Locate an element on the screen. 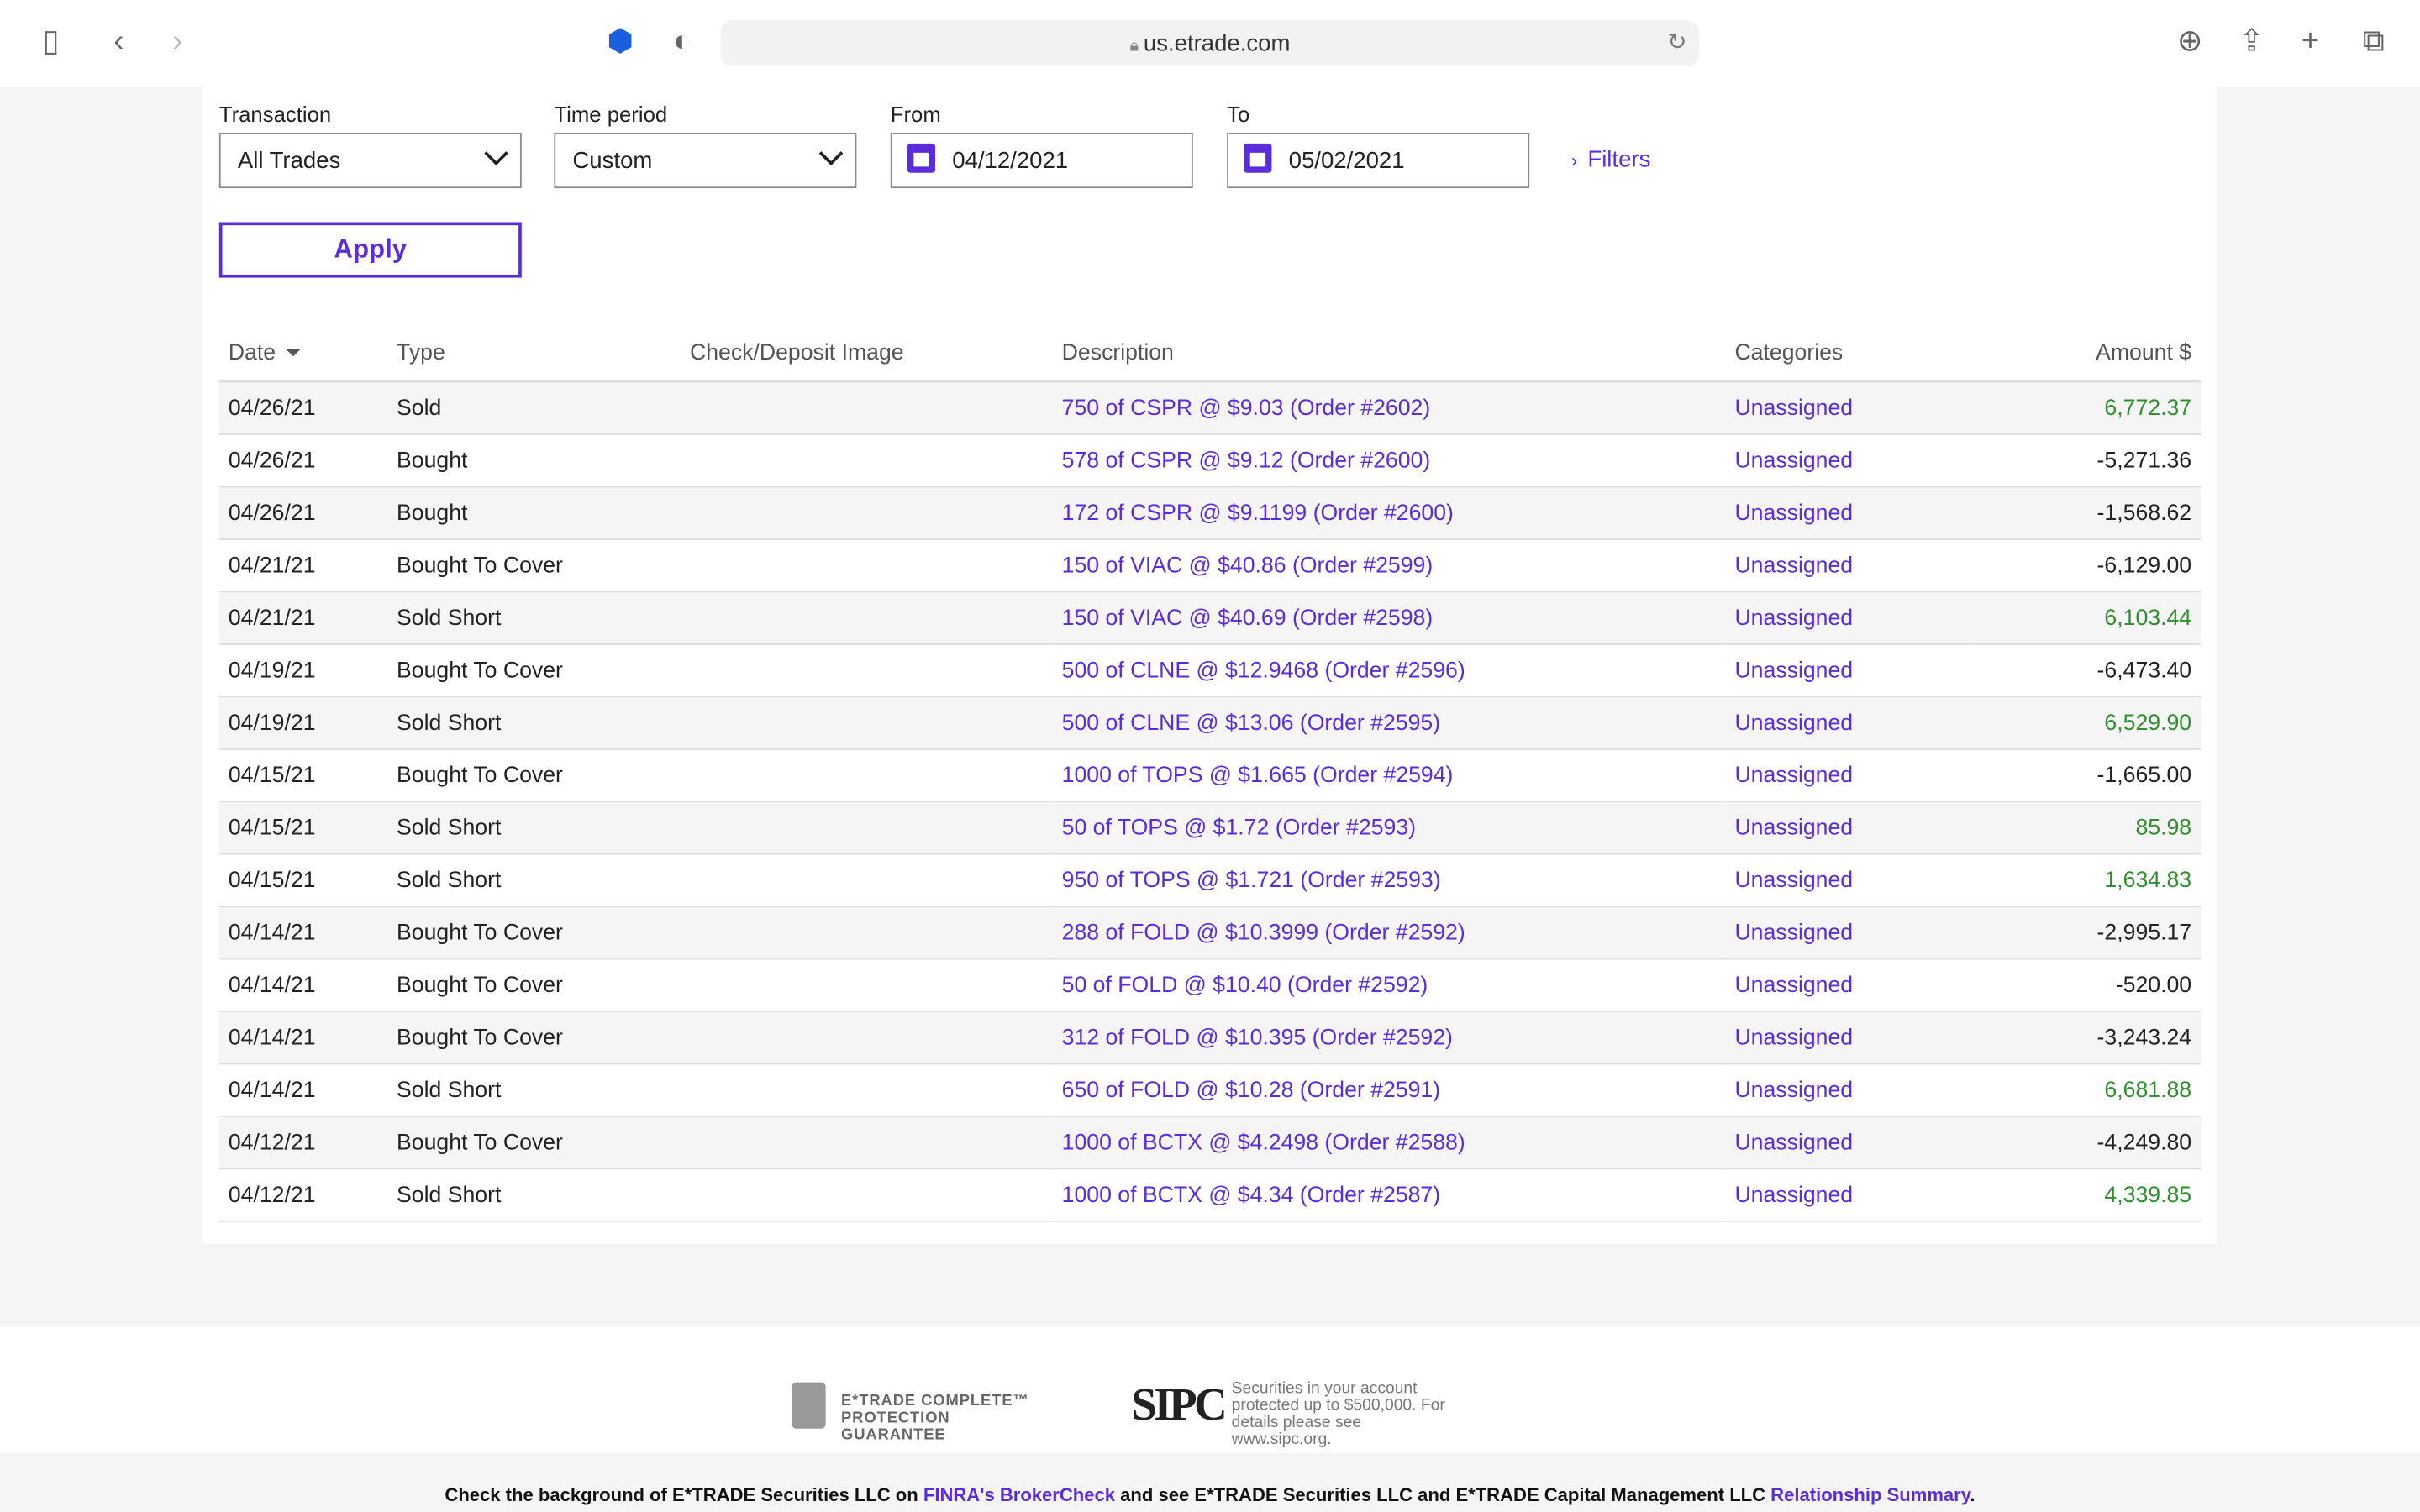  transaction-select: All Trades is located at coordinates (370, 160).